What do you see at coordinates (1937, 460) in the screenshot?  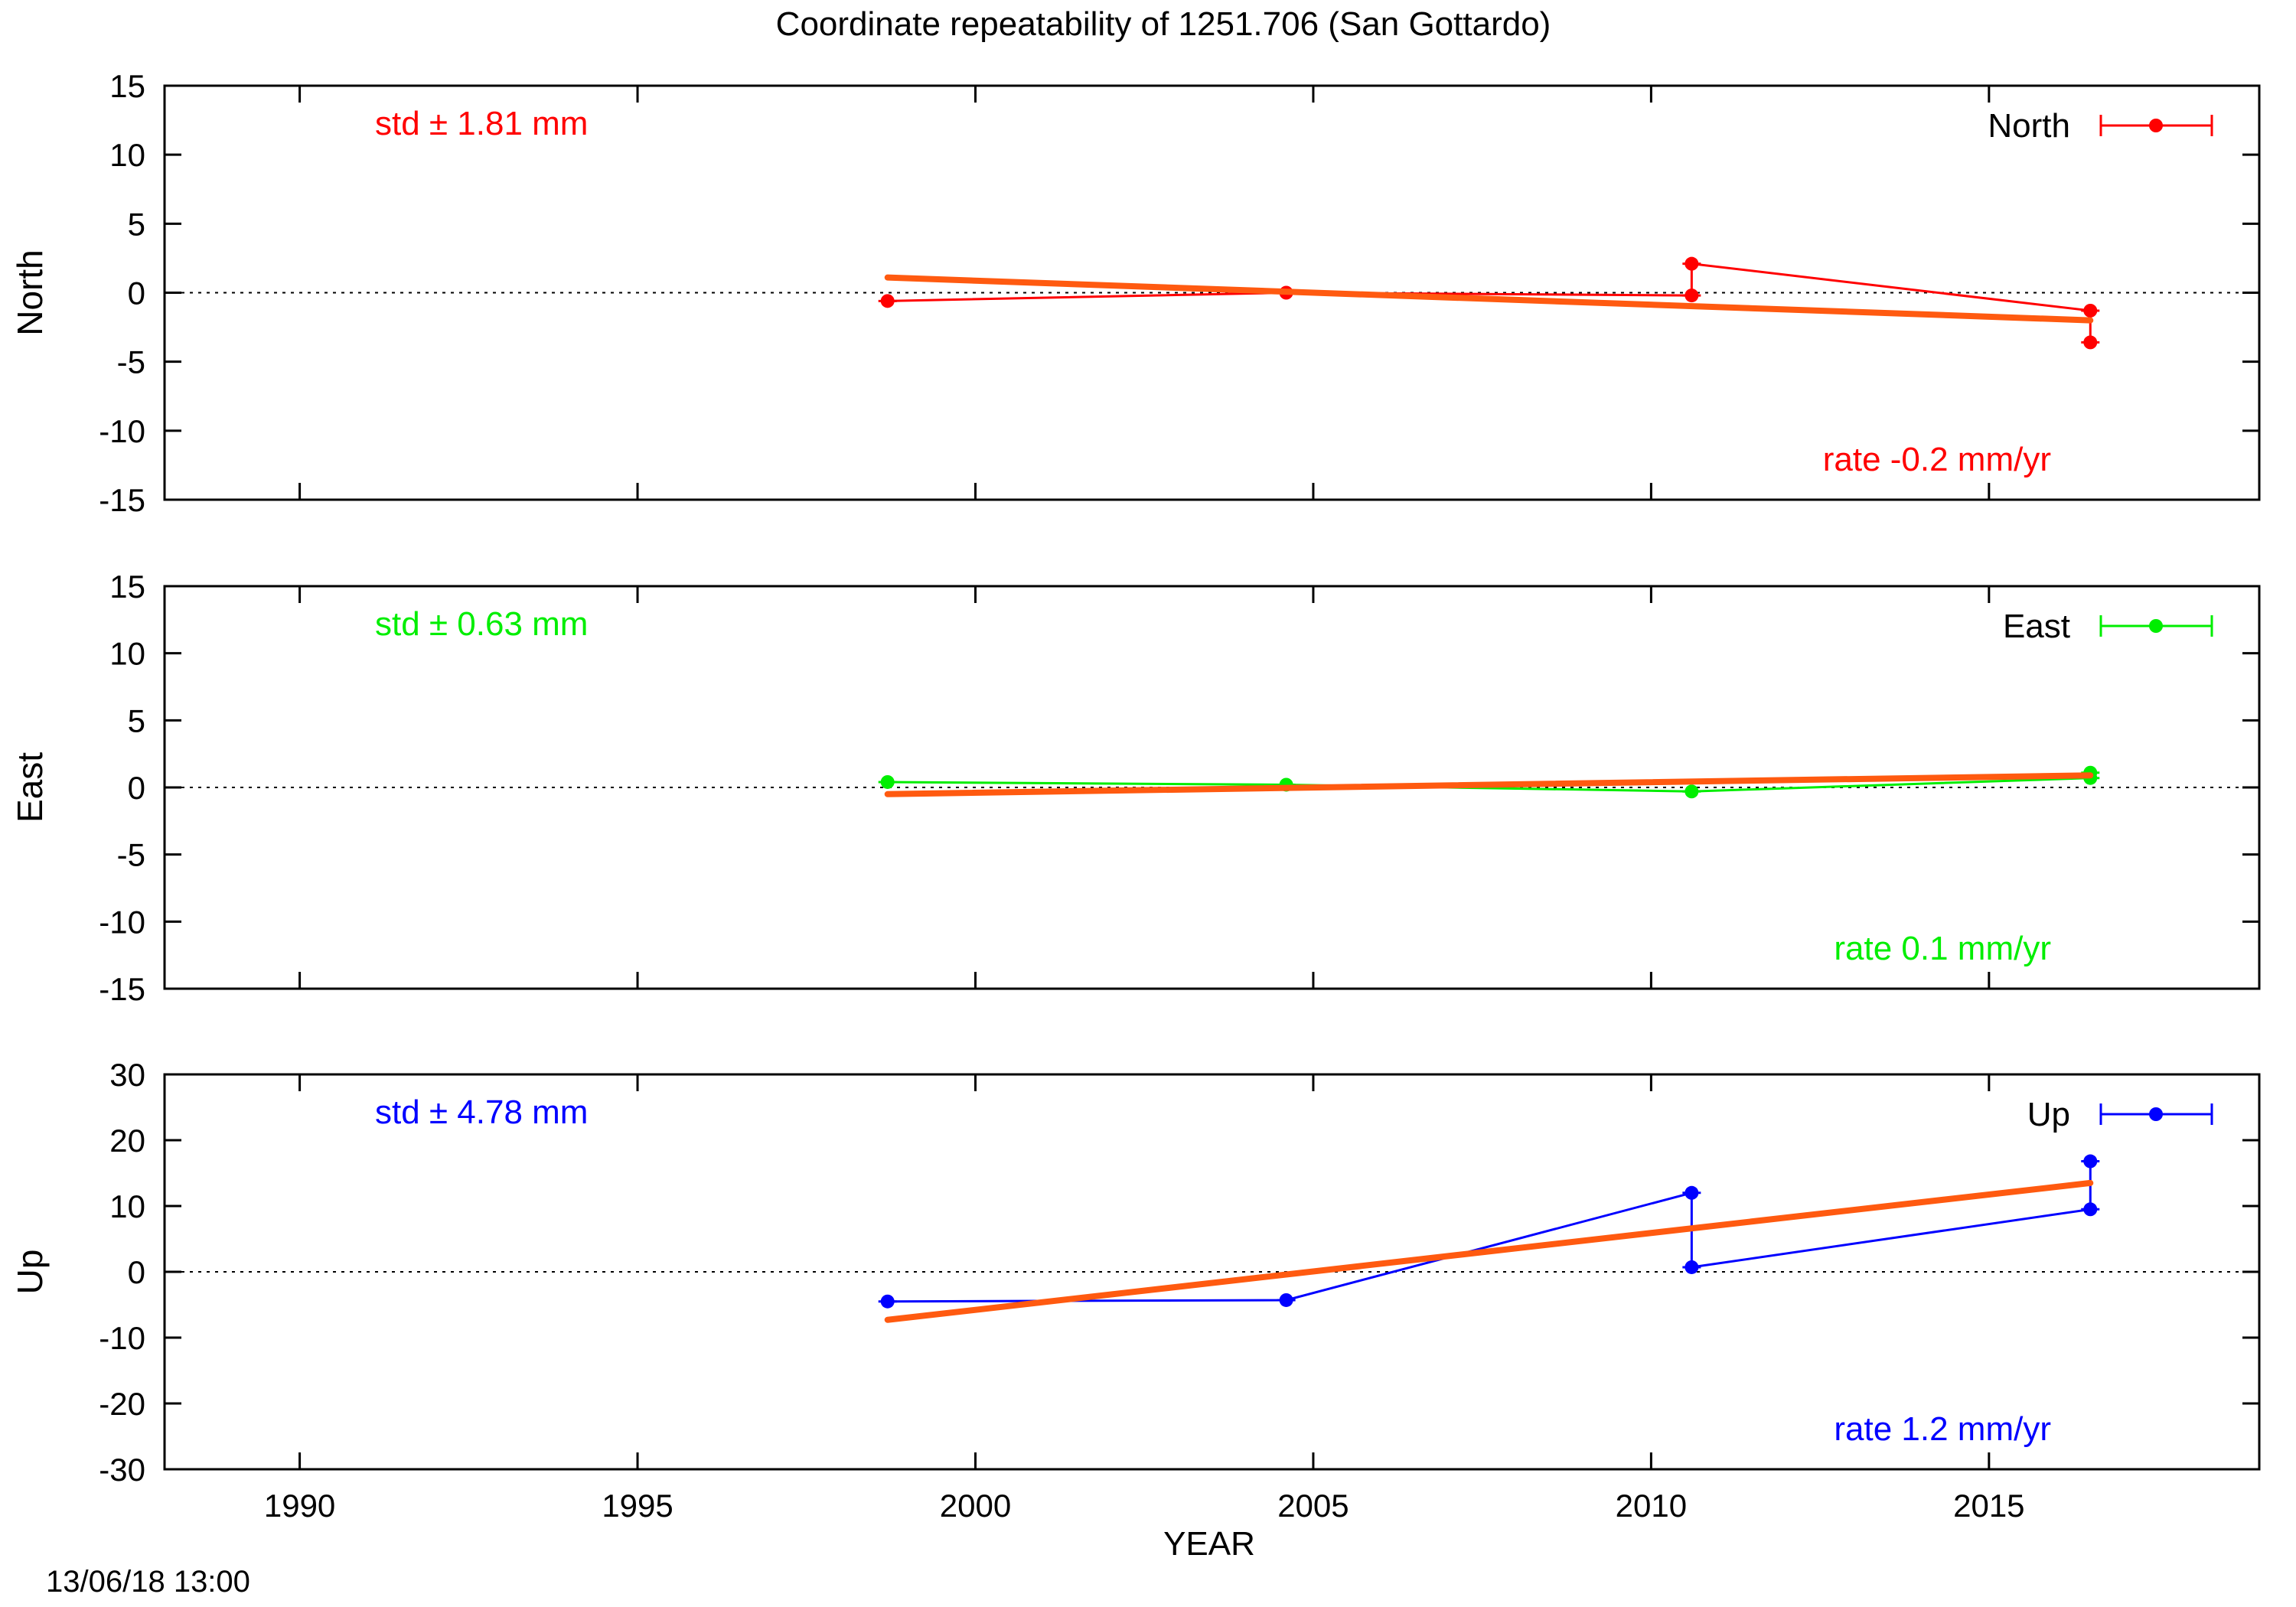 I see `north-rate-label: rate -0.2 mm/yr` at bounding box center [1937, 460].